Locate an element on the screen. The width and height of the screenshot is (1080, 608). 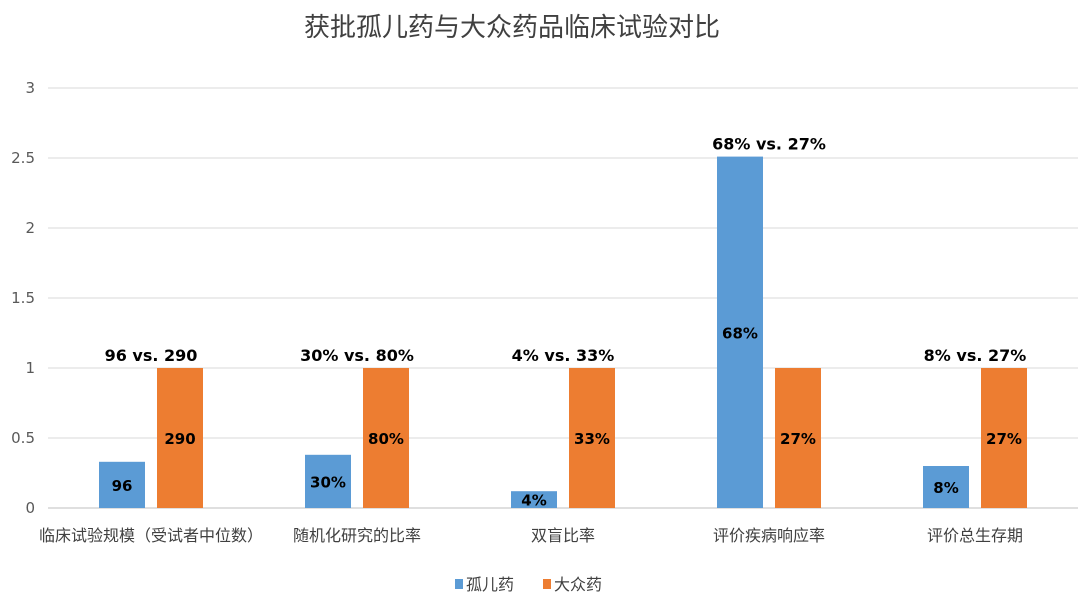
category-label: 临床试验规模（受试者中位数） is located at coordinates (151, 535).